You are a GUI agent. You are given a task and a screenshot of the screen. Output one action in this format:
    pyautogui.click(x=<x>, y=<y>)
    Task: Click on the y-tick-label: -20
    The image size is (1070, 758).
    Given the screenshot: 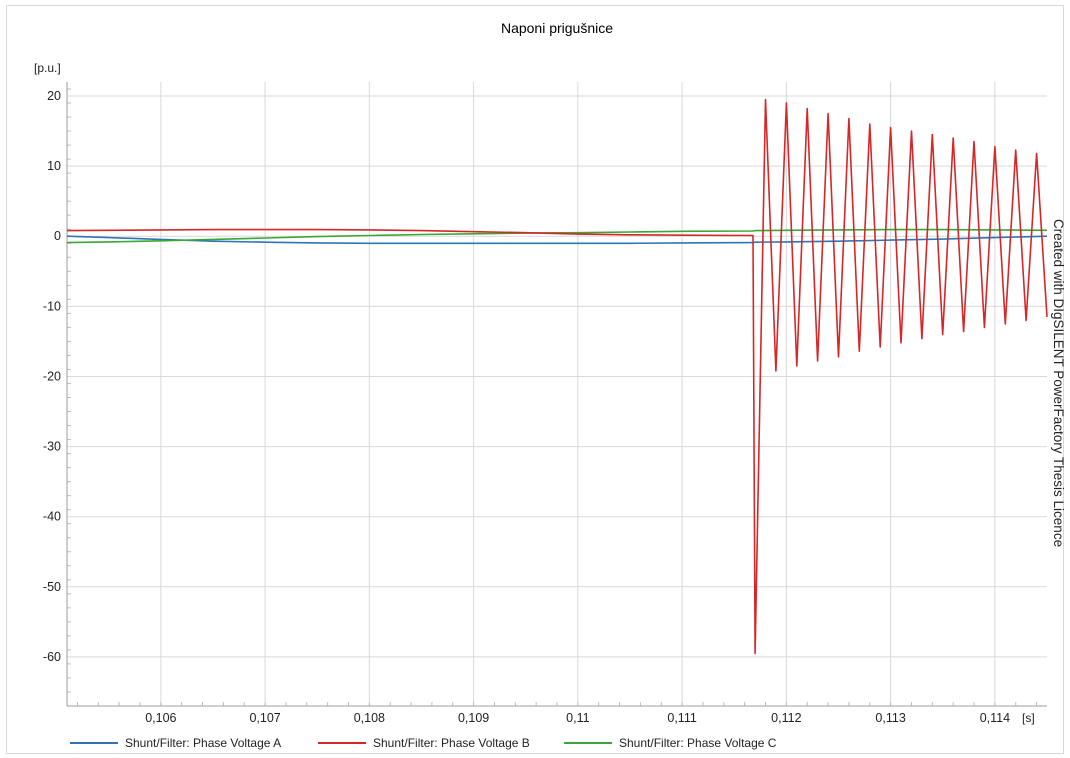 What is the action you would take?
    pyautogui.click(x=52, y=376)
    